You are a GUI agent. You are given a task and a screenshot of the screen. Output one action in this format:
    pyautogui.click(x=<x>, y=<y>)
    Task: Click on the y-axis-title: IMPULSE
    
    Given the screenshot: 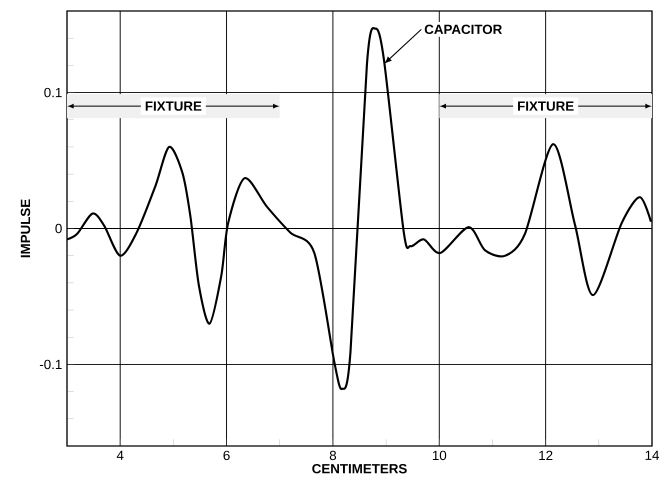 What is the action you would take?
    pyautogui.click(x=25, y=228)
    